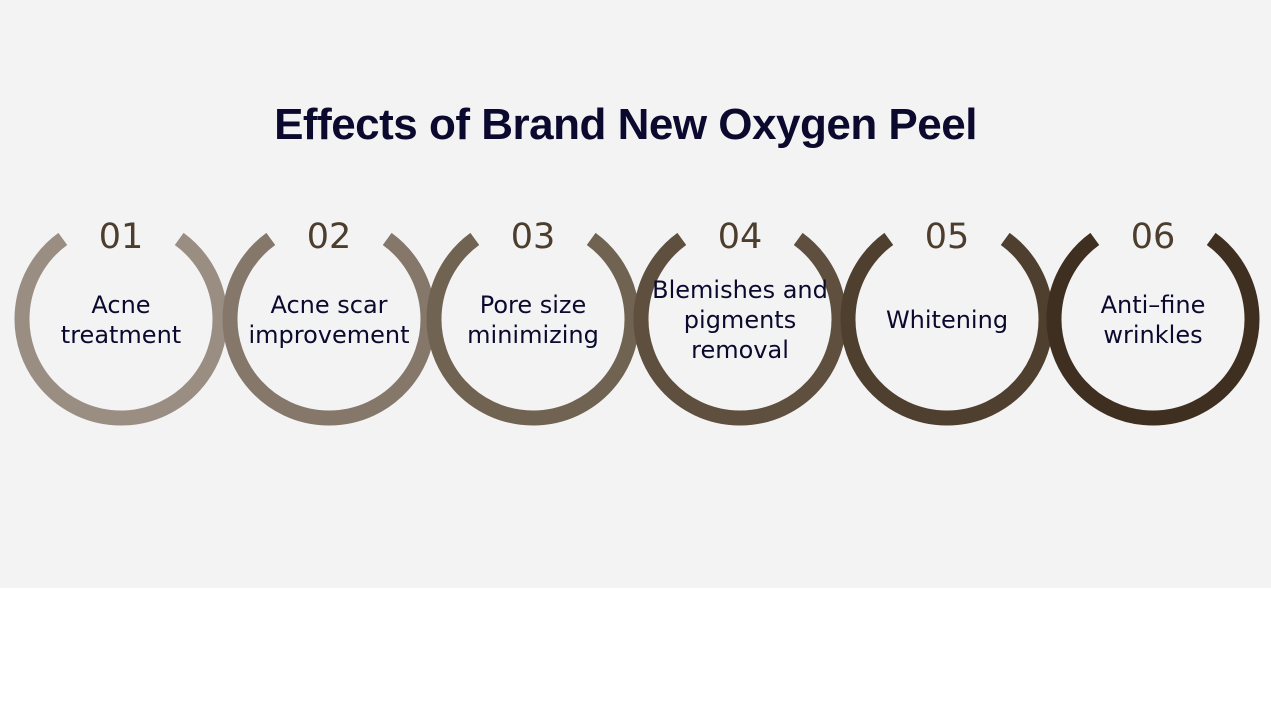 The width and height of the screenshot is (1271, 718). Describe the element at coordinates (947, 320) in the screenshot. I see `effect-label: Whitening` at that location.